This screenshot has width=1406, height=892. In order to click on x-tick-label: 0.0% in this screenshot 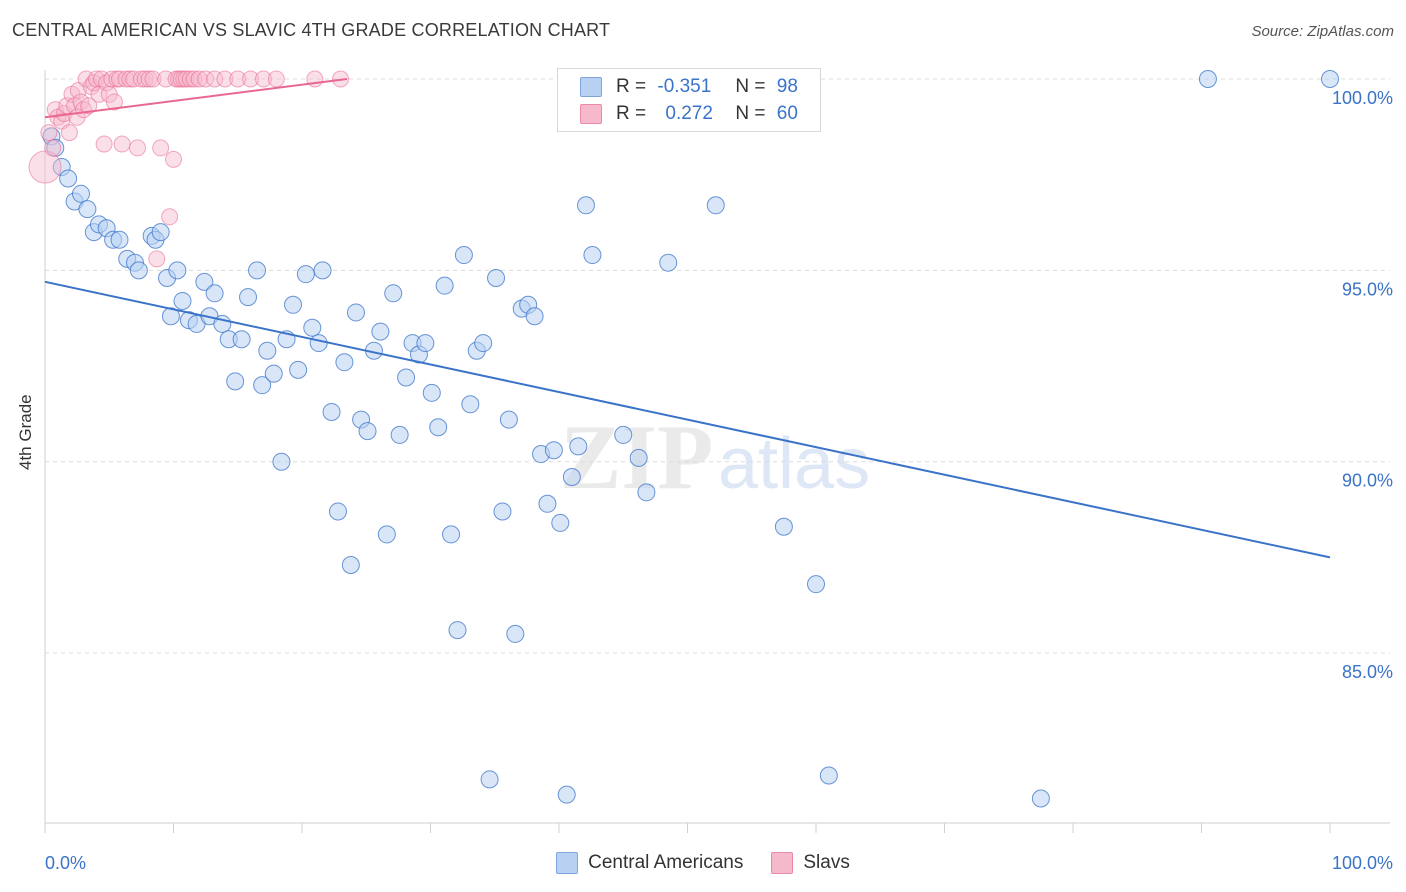, I will do `click(65, 863)`.